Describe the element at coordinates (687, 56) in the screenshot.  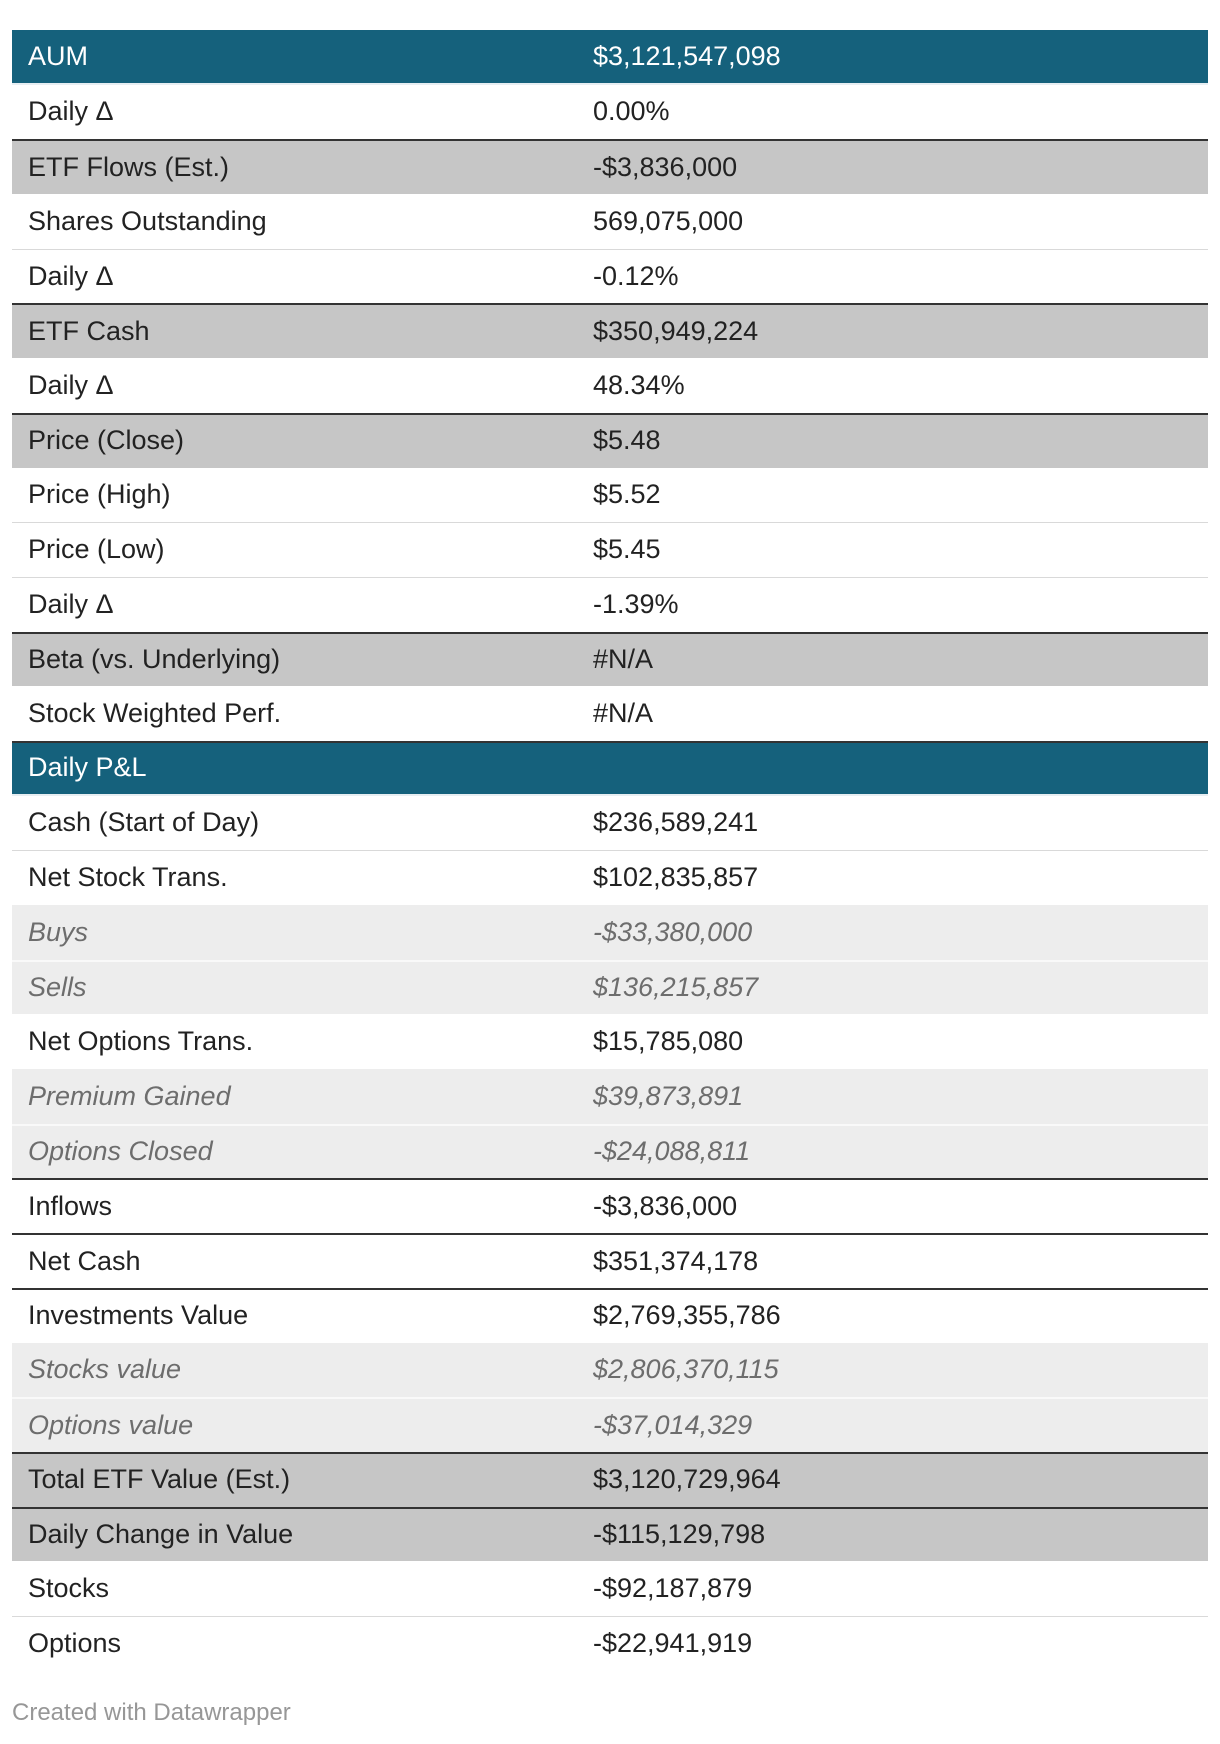
I see `row-value: $3,121,547,098` at that location.